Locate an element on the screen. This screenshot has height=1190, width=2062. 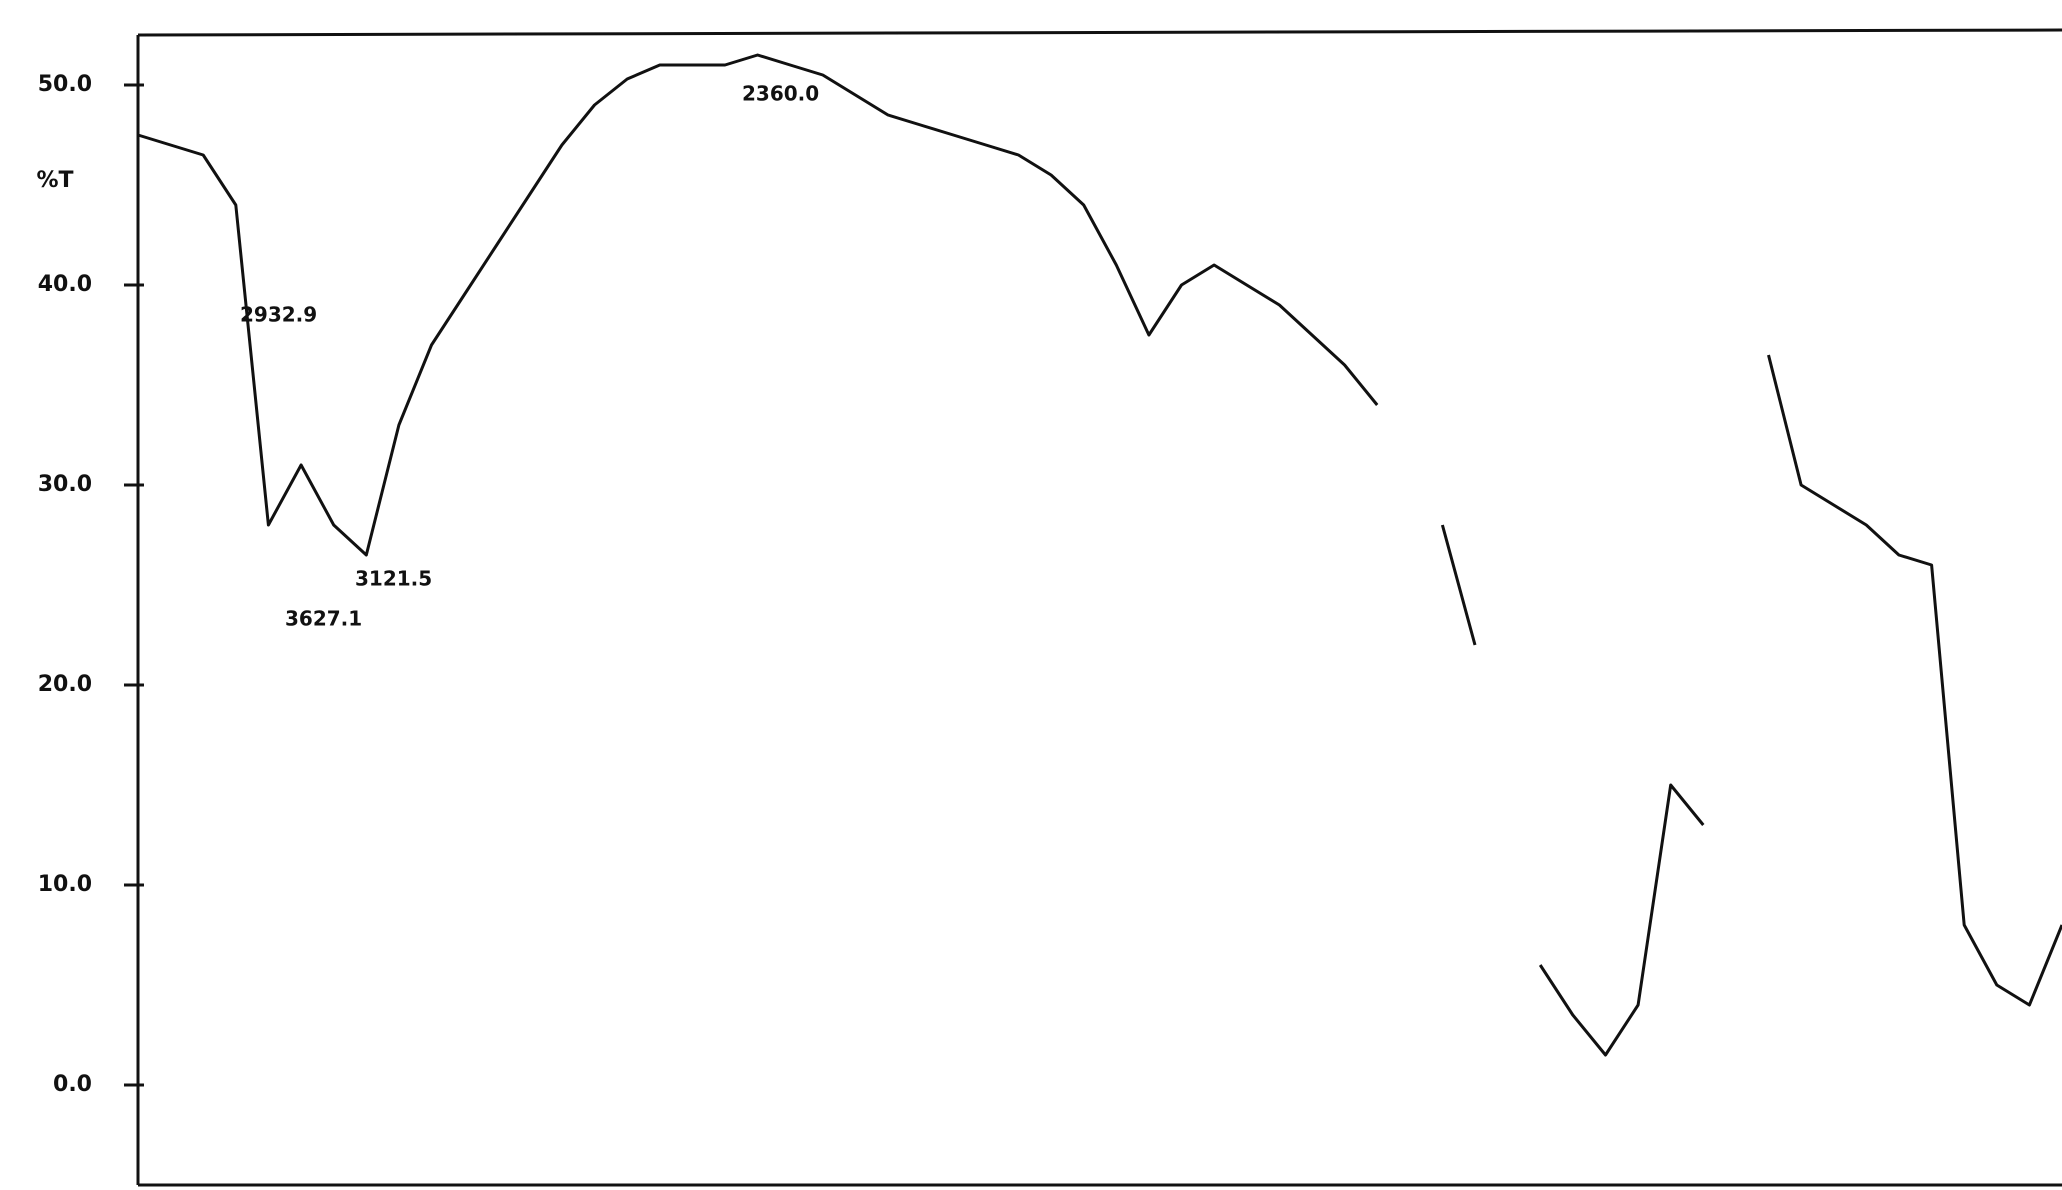
y-tick-label: 40.0 is located at coordinates (65, 284).